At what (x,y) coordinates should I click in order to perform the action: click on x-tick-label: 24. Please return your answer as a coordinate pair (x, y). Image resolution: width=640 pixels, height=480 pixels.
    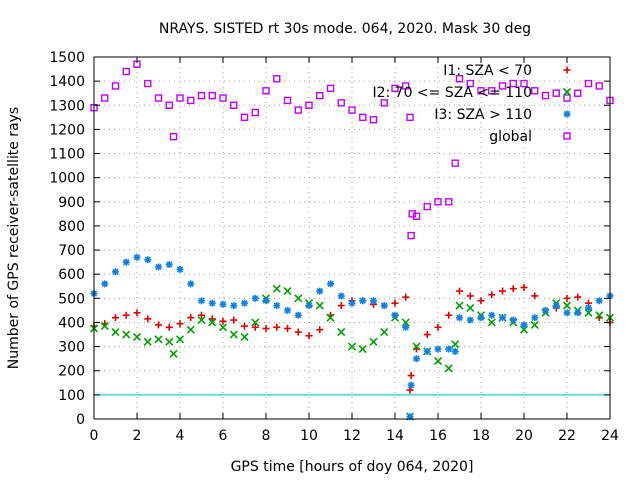
    Looking at the image, I should click on (610, 436).